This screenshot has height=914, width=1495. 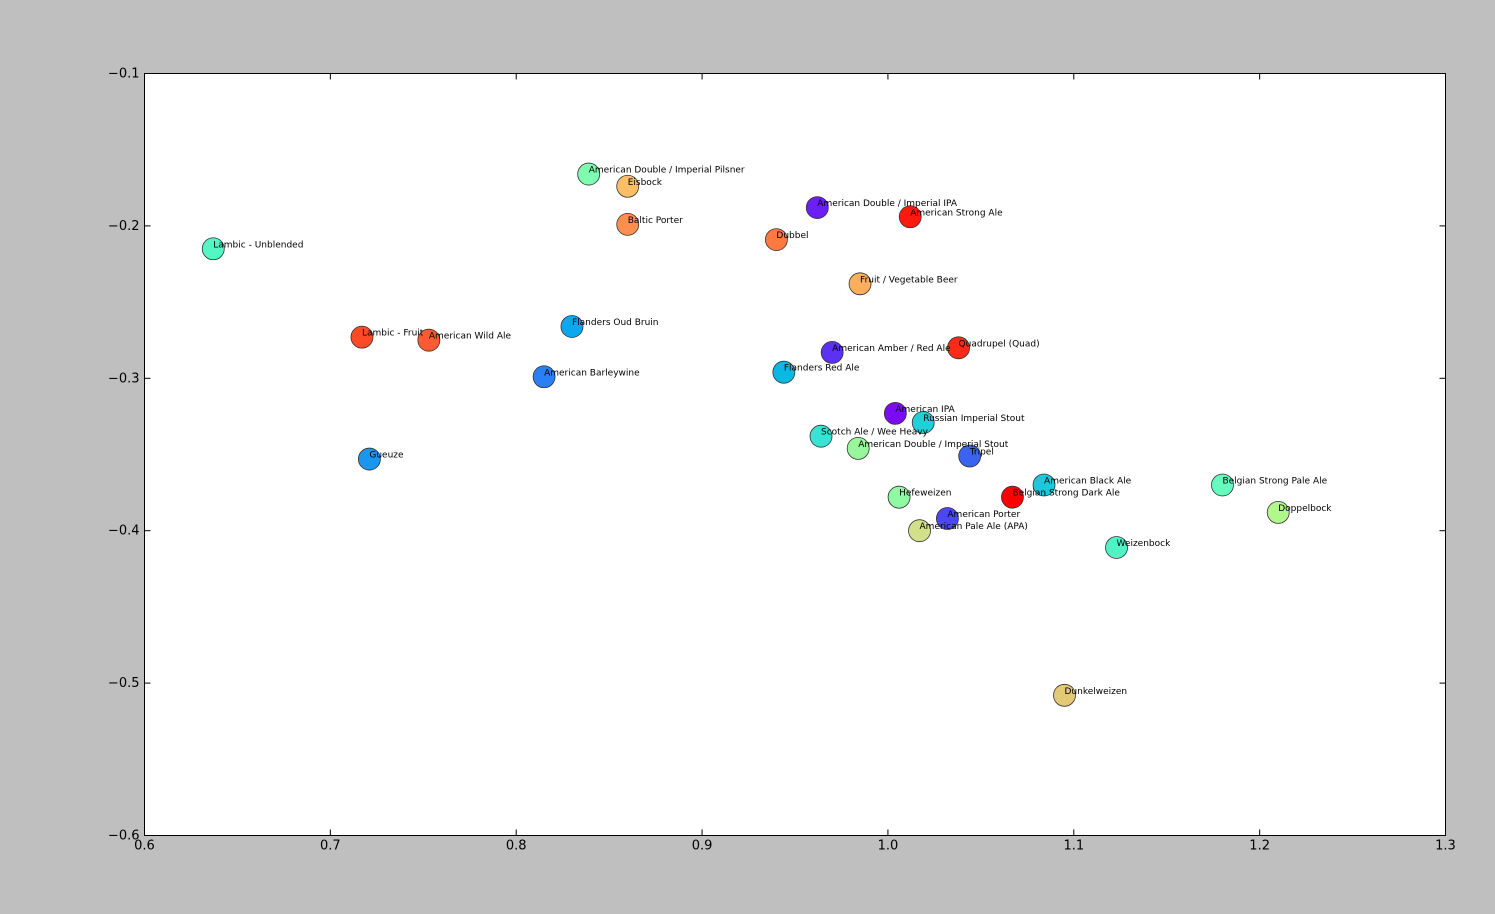 What do you see at coordinates (124, 836) in the screenshot?
I see `y-tick-label: −0.6` at bounding box center [124, 836].